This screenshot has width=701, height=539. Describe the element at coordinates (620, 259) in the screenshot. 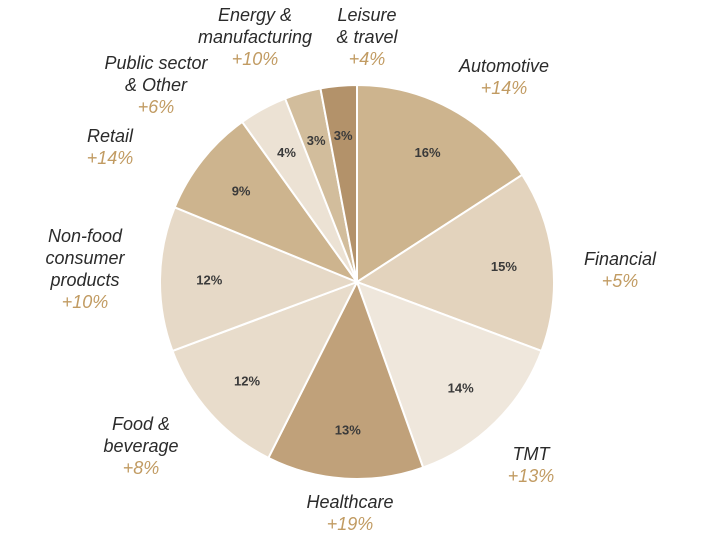

I see `category-name-label: Financial` at that location.